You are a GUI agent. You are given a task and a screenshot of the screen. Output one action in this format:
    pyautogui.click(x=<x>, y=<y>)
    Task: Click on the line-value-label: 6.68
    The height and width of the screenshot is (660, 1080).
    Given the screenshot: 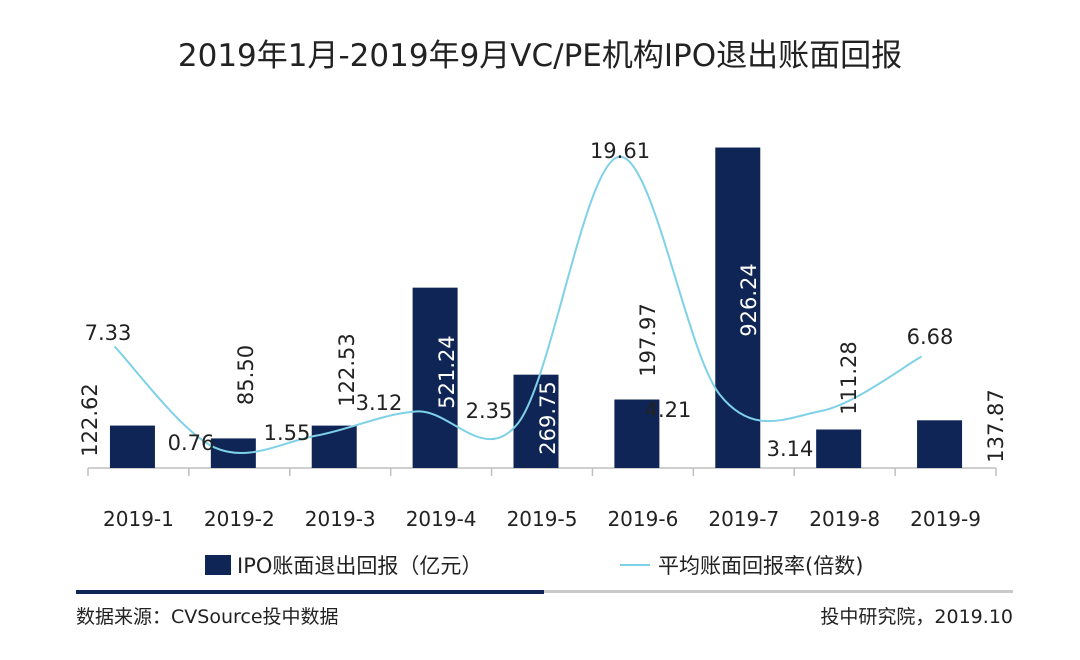 What is the action you would take?
    pyautogui.click(x=930, y=337)
    